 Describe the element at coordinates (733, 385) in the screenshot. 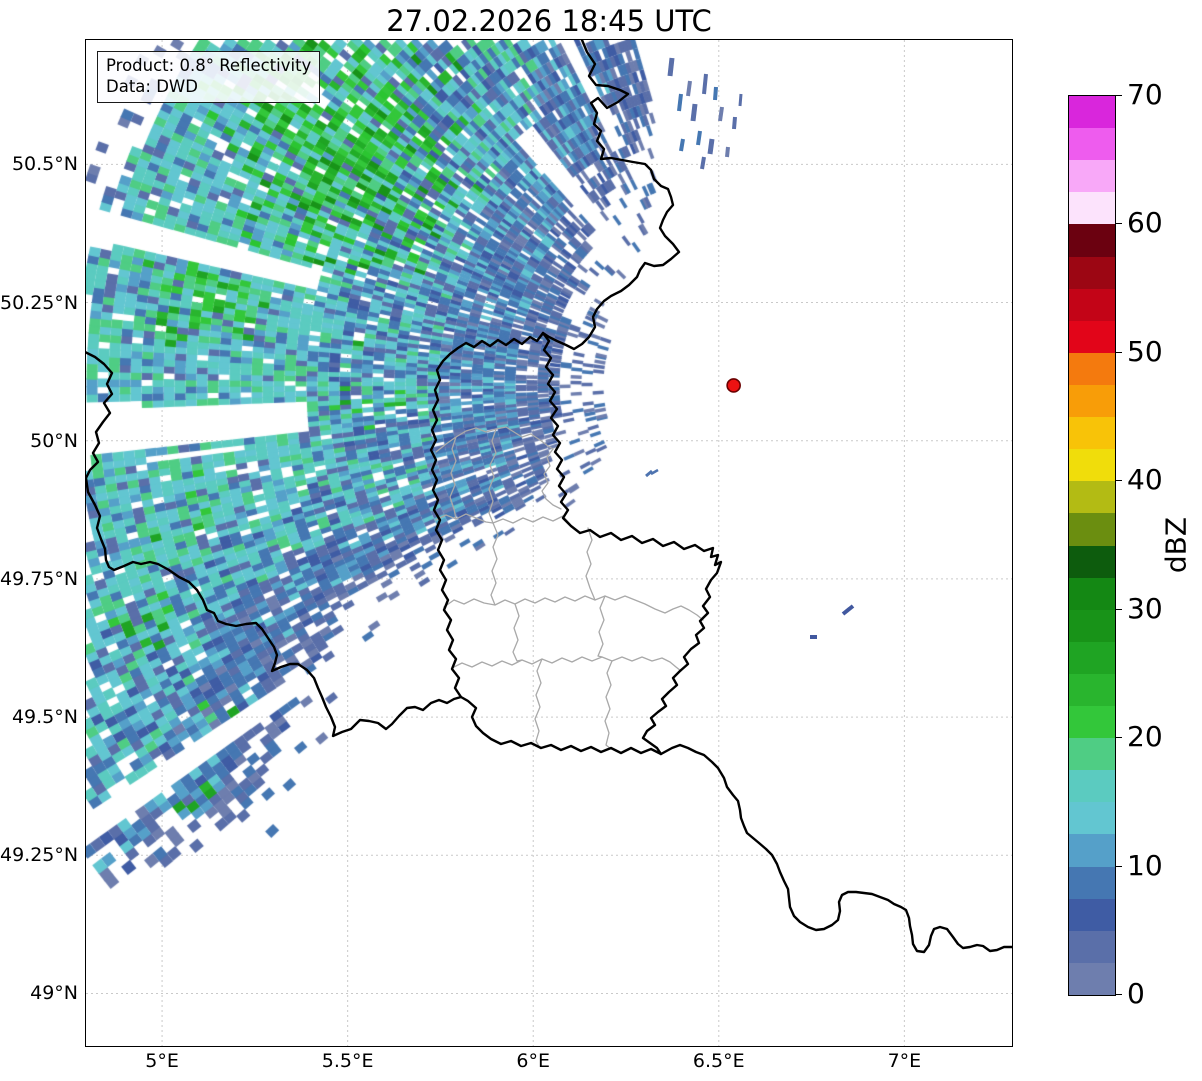

I see `radar-site-marker` at that location.